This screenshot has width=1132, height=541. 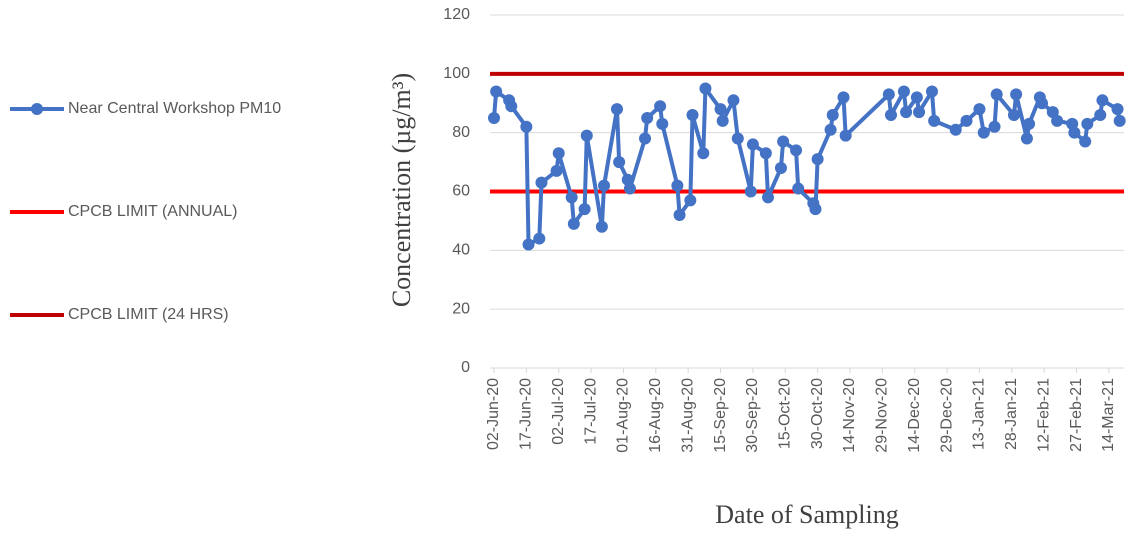 What do you see at coordinates (849, 415) in the screenshot?
I see `x-tick-label: 14-Nov-20` at bounding box center [849, 415].